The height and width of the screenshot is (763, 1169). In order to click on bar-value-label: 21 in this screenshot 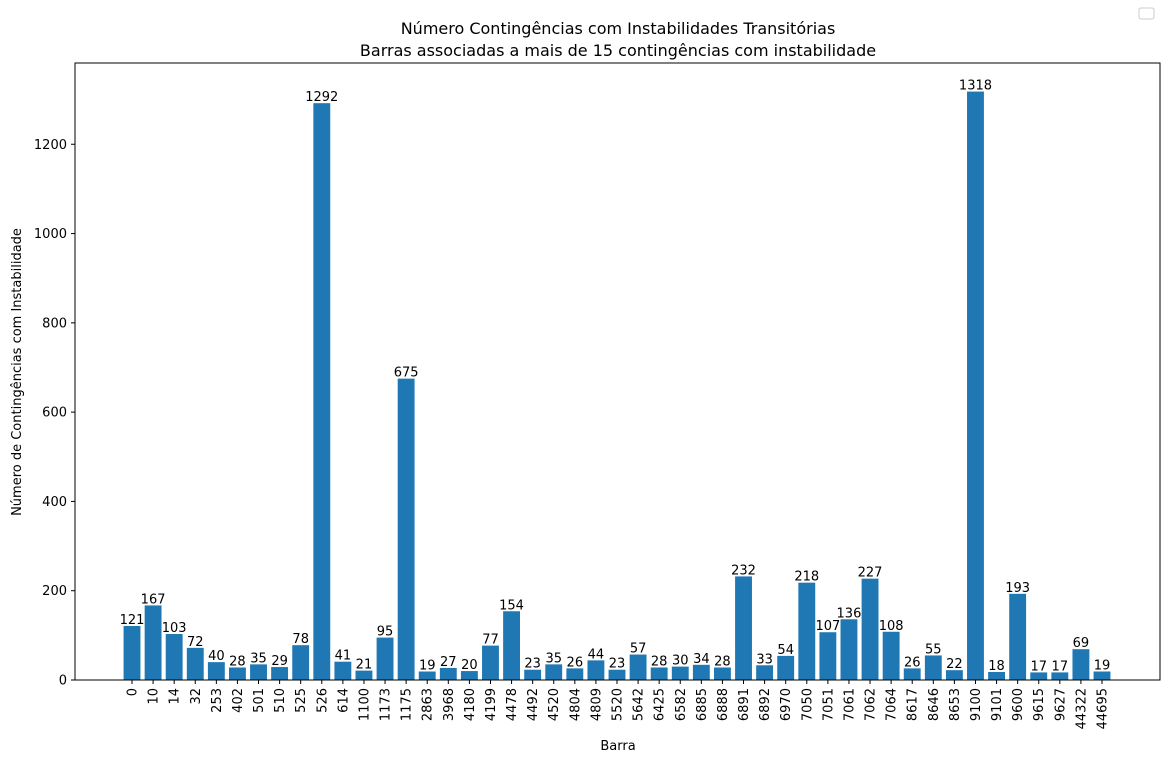, I will do `click(364, 665)`.